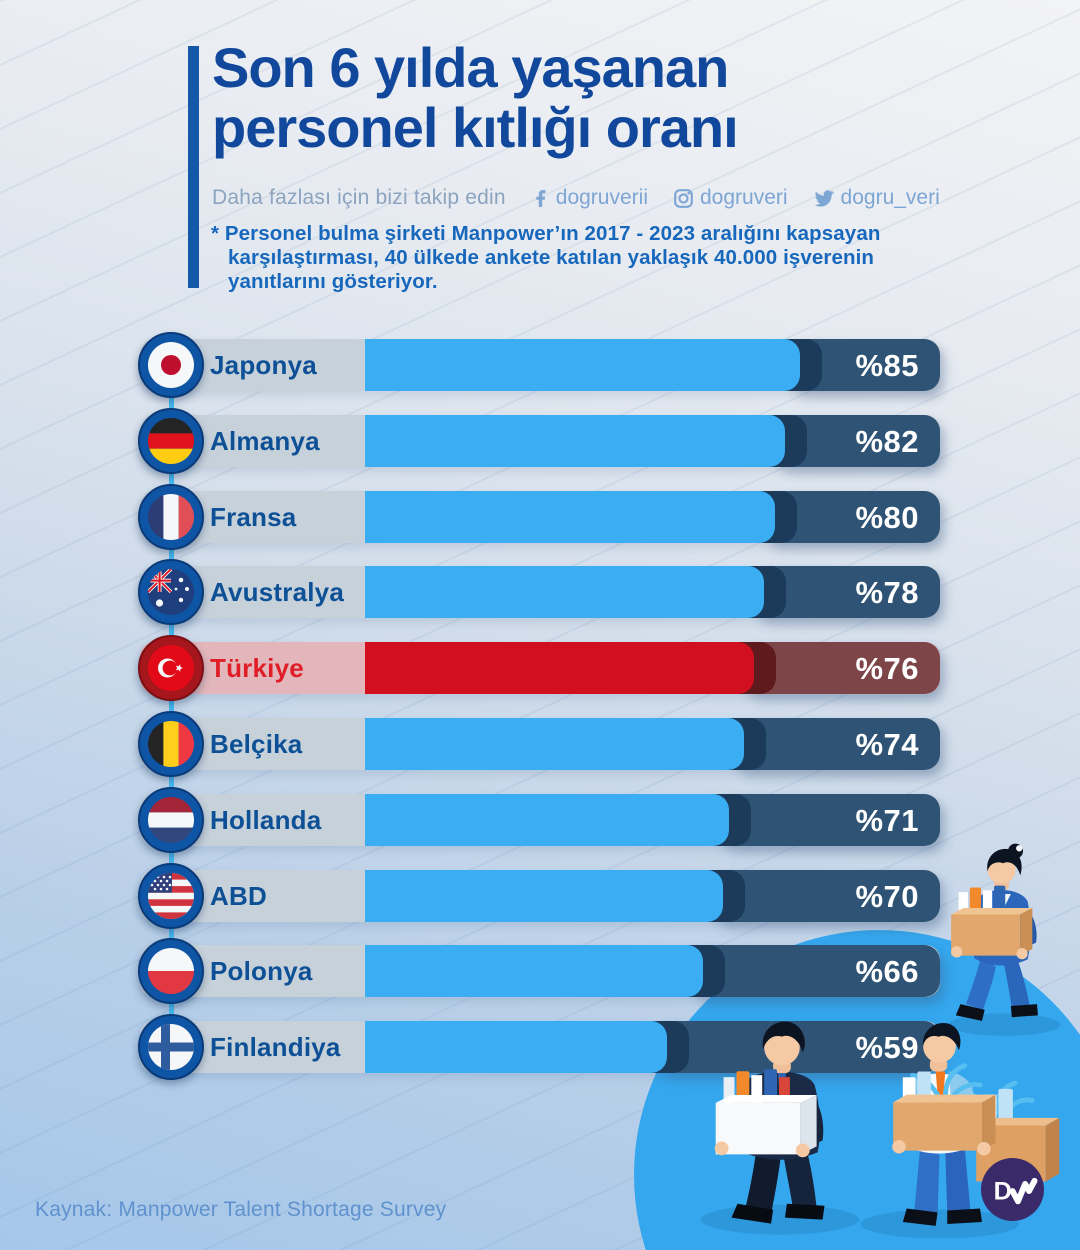  I want to click on social-handle-twitter: dogru_veri, so click(877, 198).